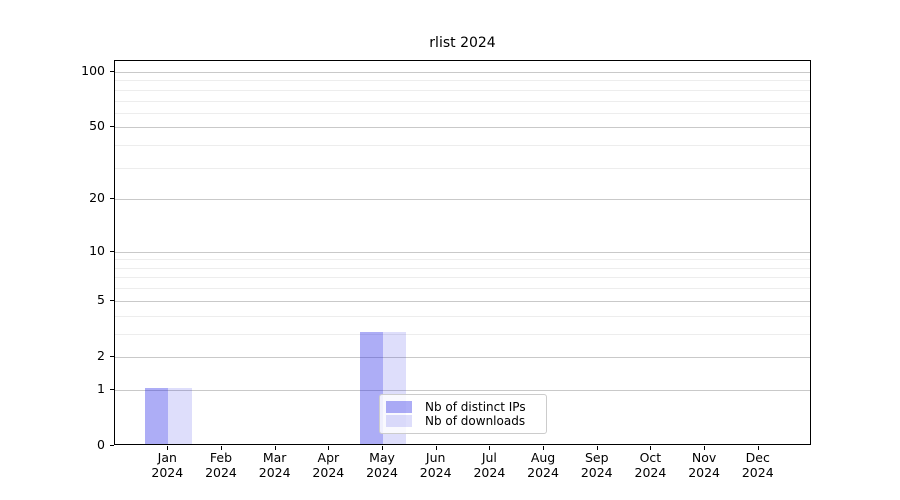  What do you see at coordinates (101, 444) in the screenshot?
I see `y-tick-label-0: 0` at bounding box center [101, 444].